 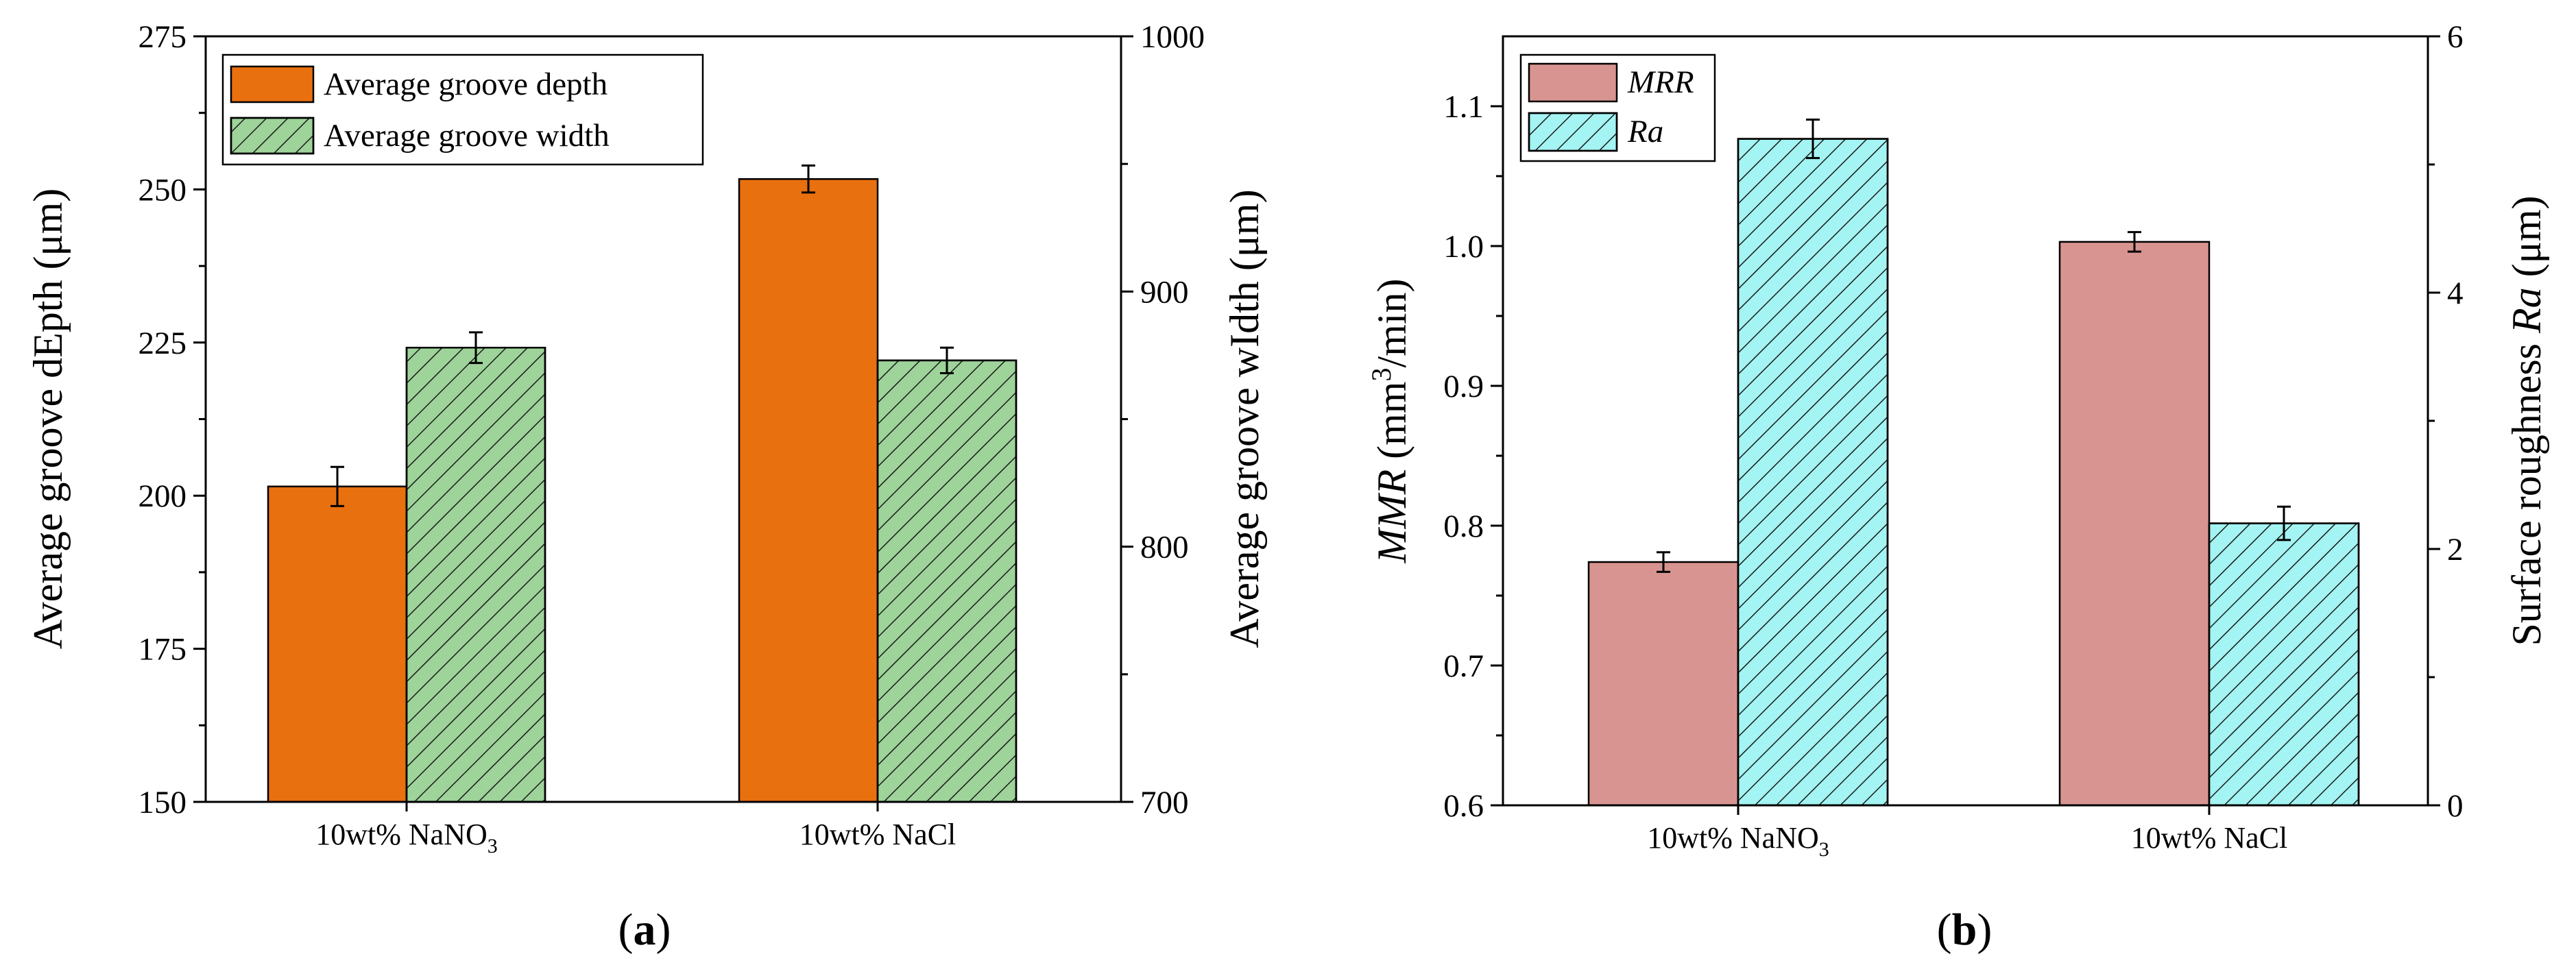 What do you see at coordinates (1660, 82) in the screenshot?
I see `legend-label-mrr: MRR` at bounding box center [1660, 82].